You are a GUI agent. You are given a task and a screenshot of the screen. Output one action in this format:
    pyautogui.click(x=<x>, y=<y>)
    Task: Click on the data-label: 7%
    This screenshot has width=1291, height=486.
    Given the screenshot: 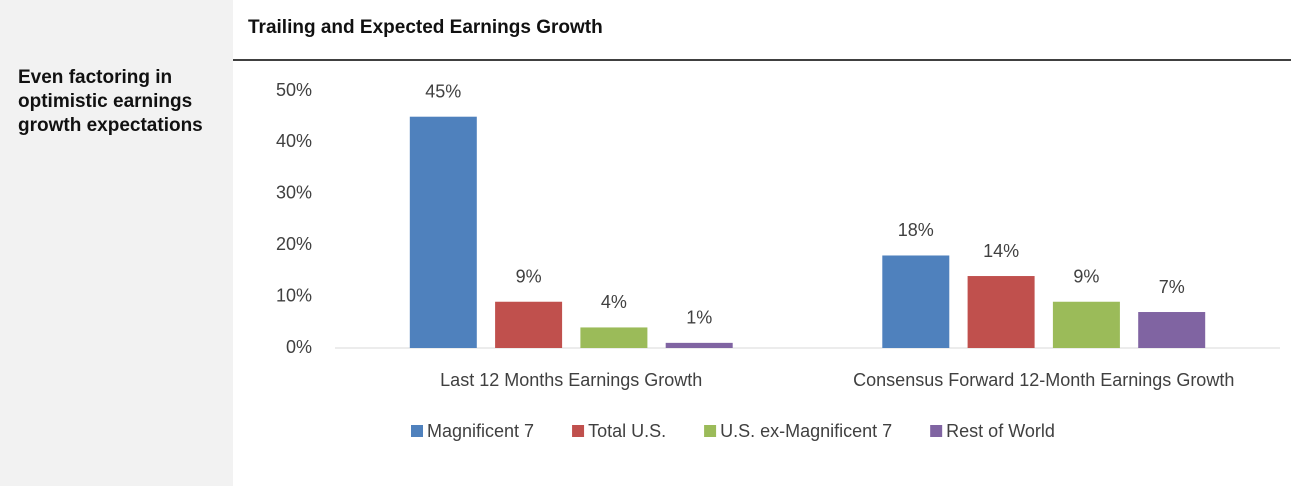 What is the action you would take?
    pyautogui.click(x=1172, y=287)
    